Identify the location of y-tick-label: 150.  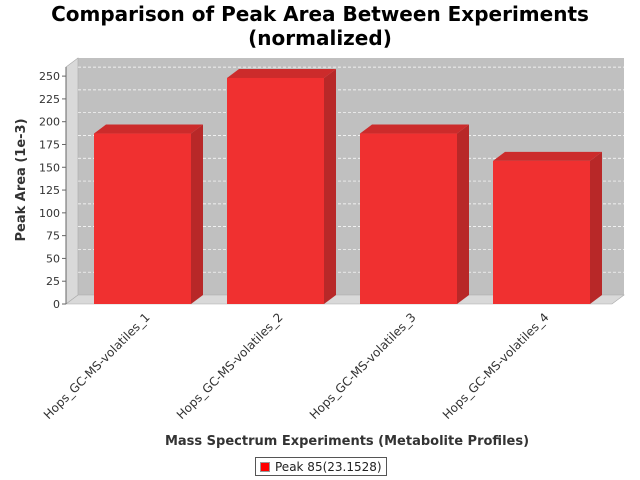
(49, 167).